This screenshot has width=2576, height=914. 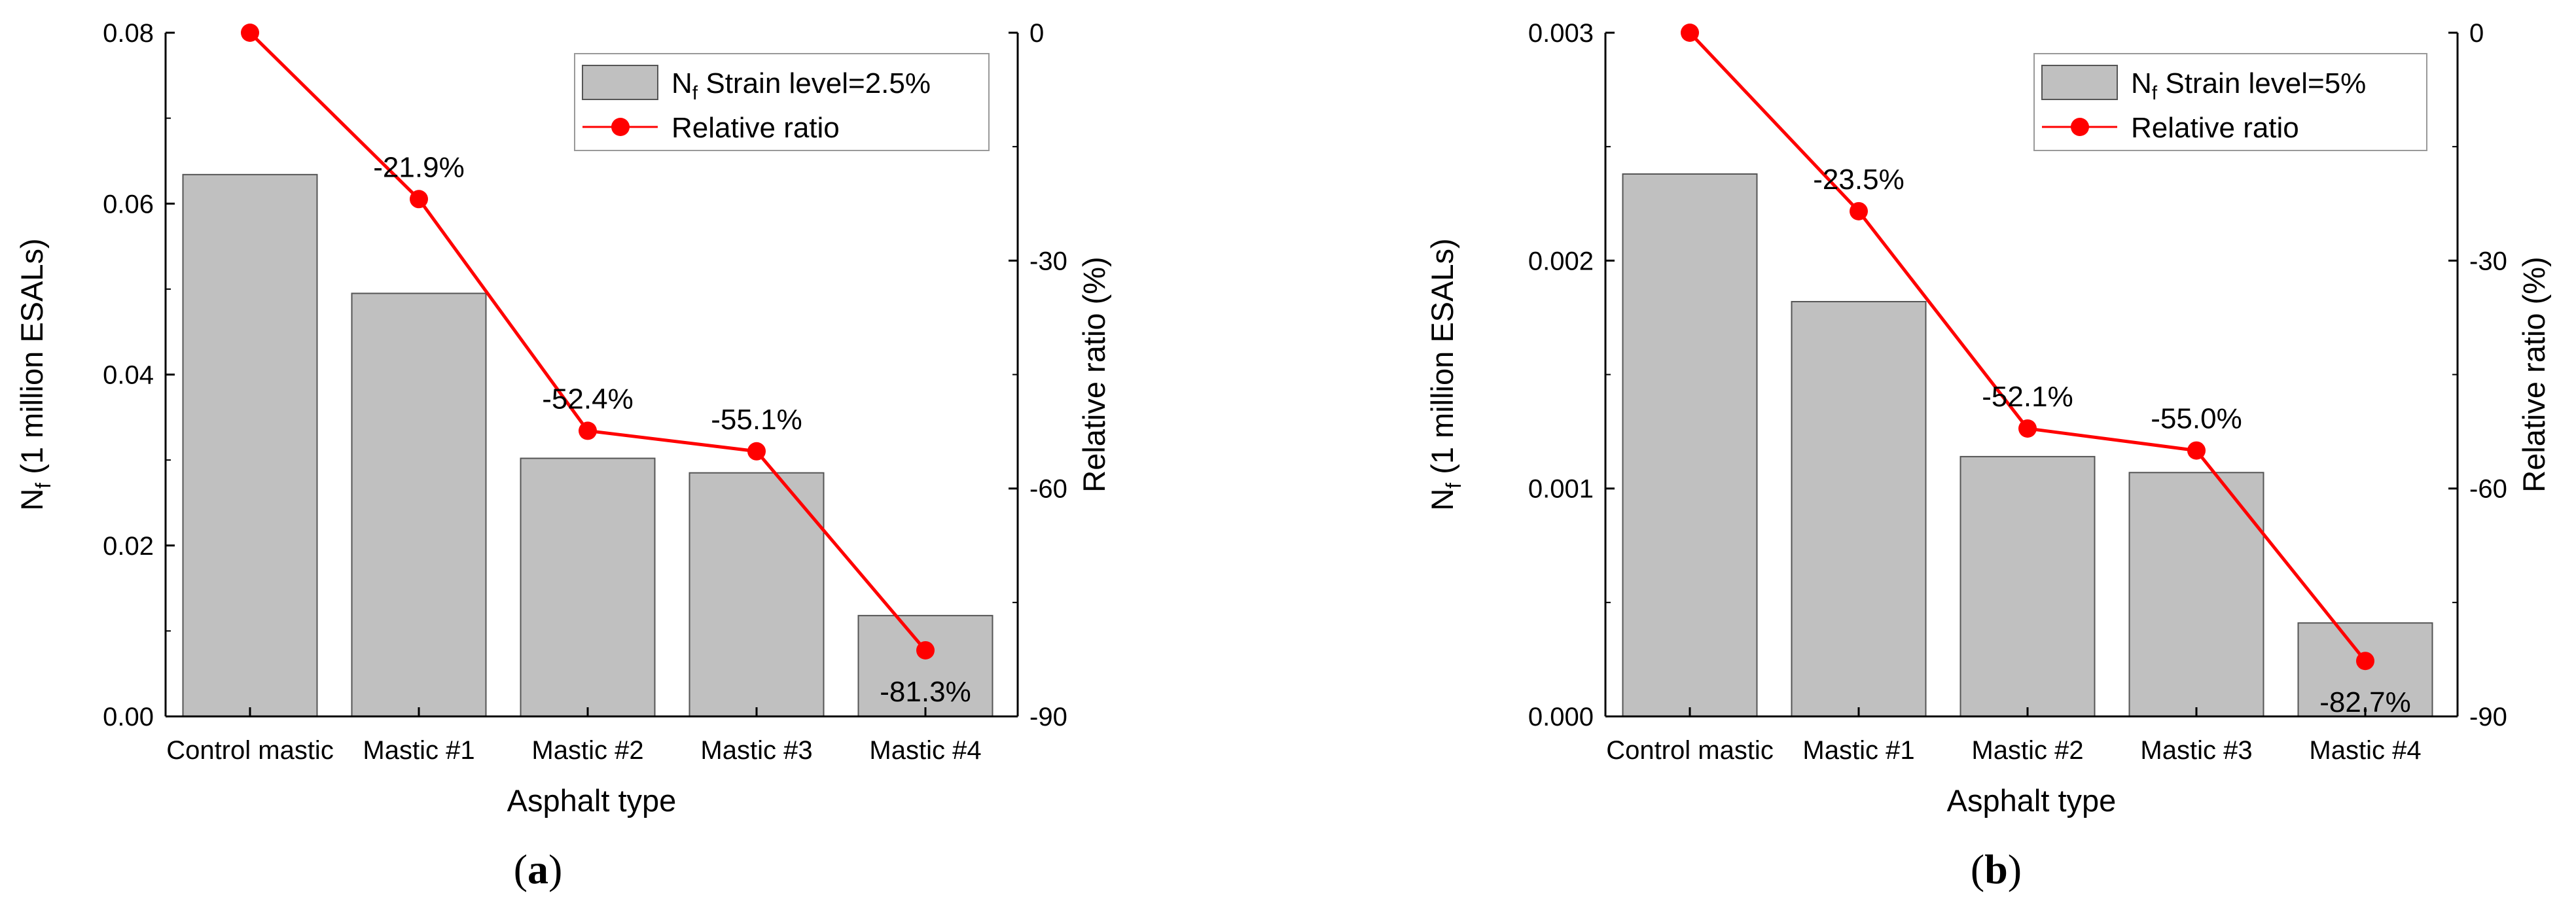 What do you see at coordinates (2248, 85) in the screenshot?
I see `legend-bar-label: Nf Strain level=5%` at bounding box center [2248, 85].